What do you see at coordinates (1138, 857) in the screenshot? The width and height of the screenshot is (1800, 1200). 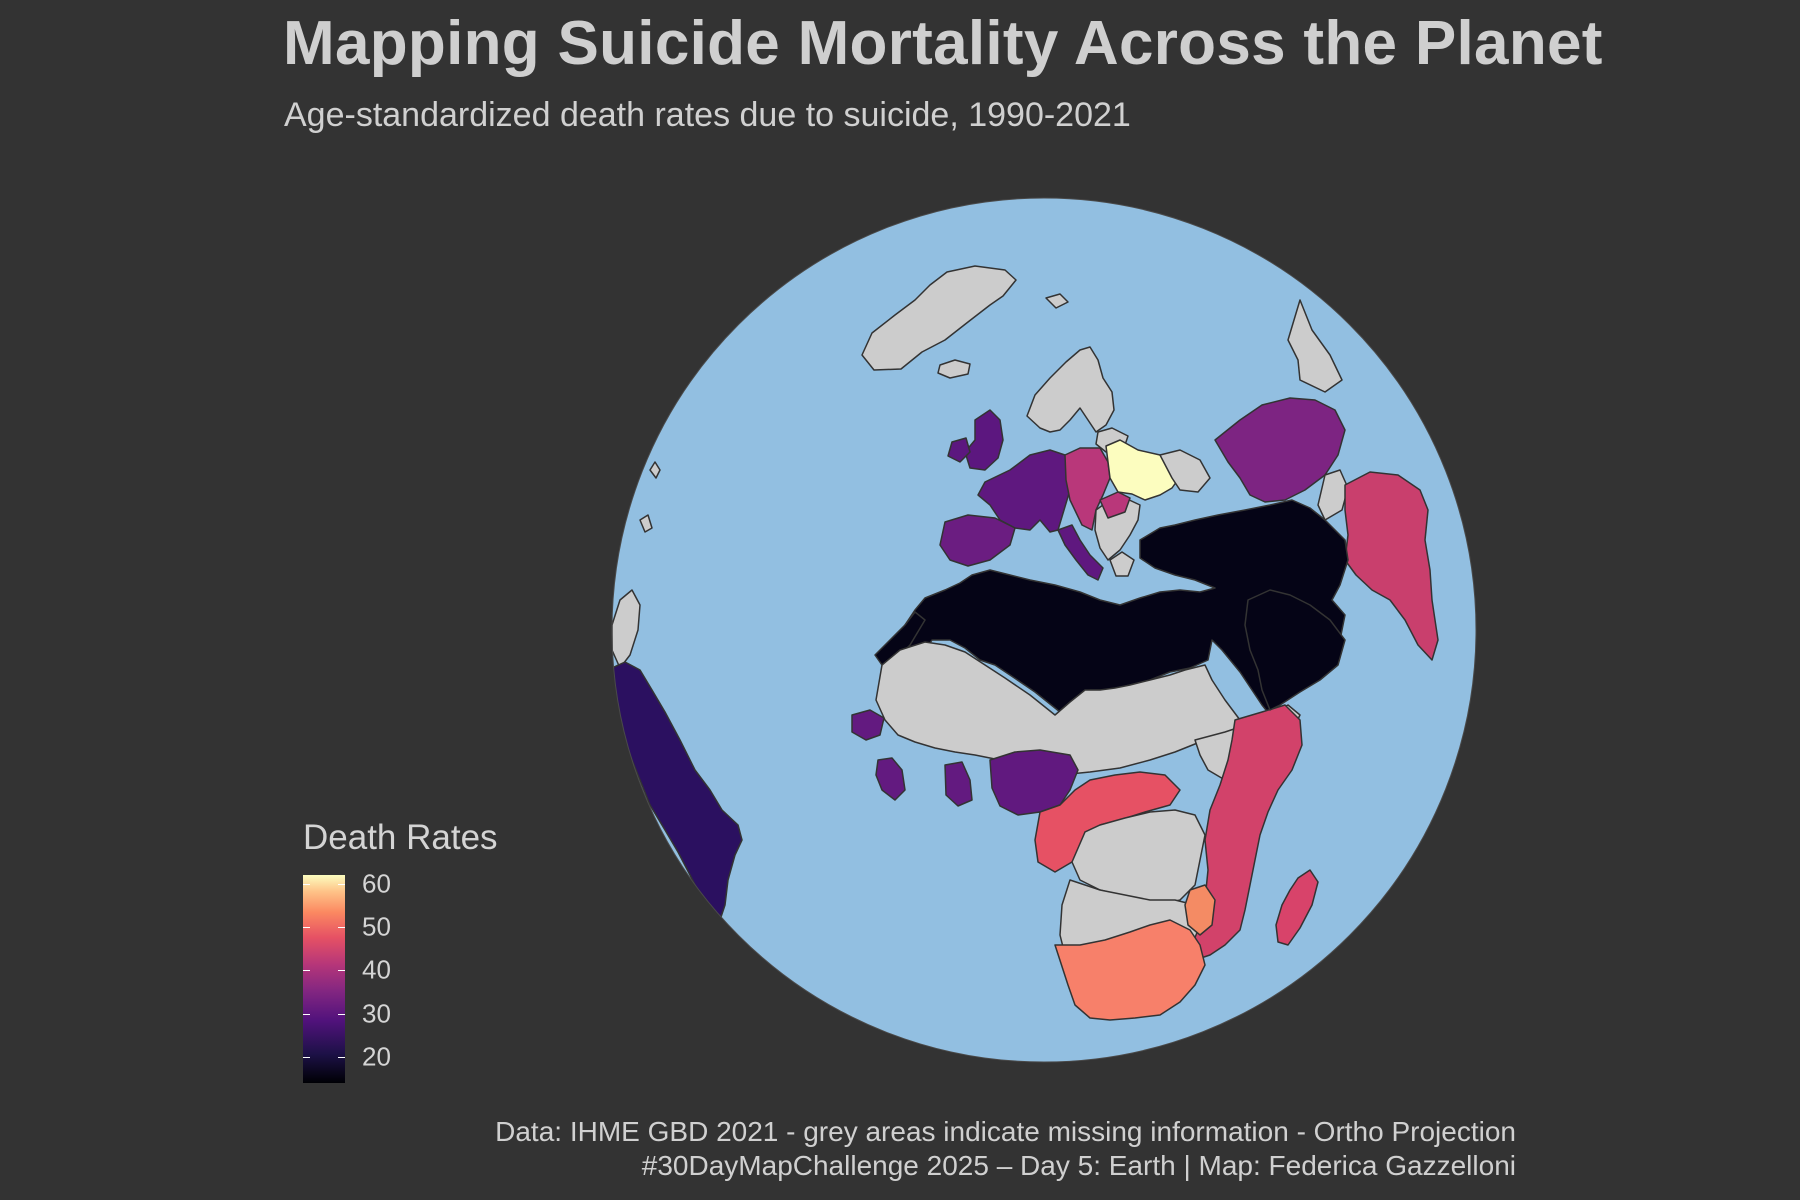 I see `region-congo` at bounding box center [1138, 857].